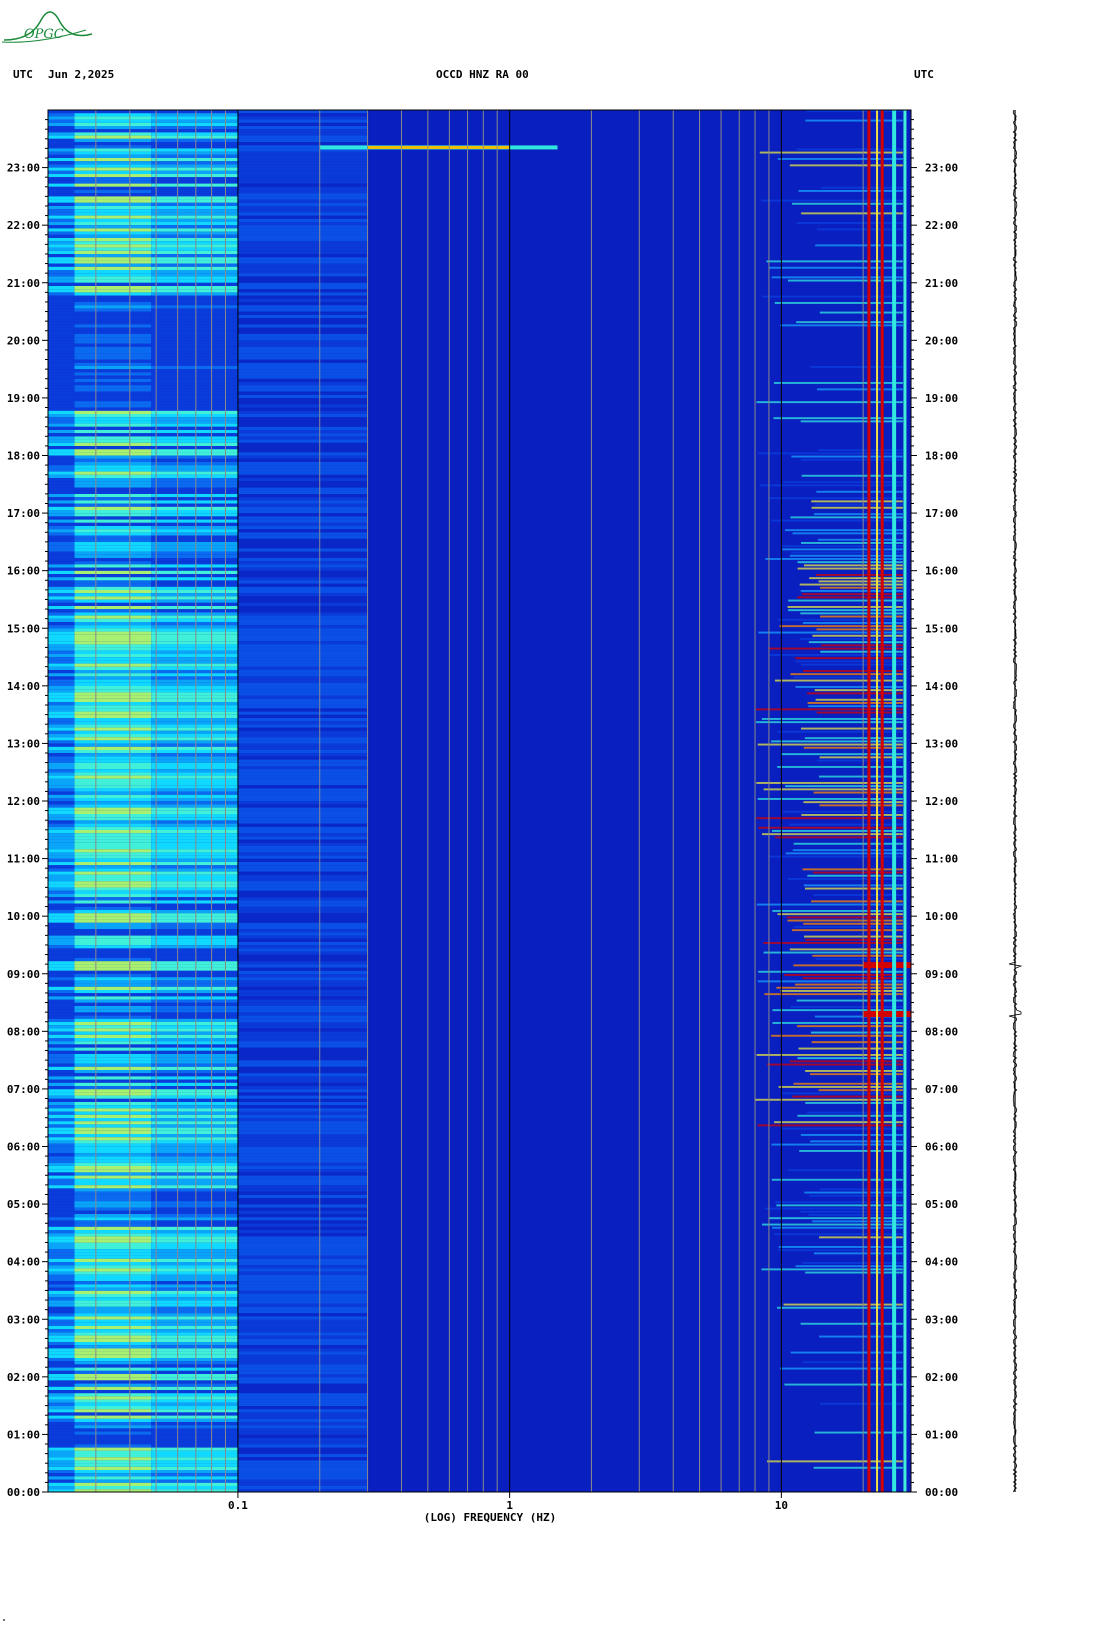  I want to click on y-tick-label-left: 17:00, so click(23, 513).